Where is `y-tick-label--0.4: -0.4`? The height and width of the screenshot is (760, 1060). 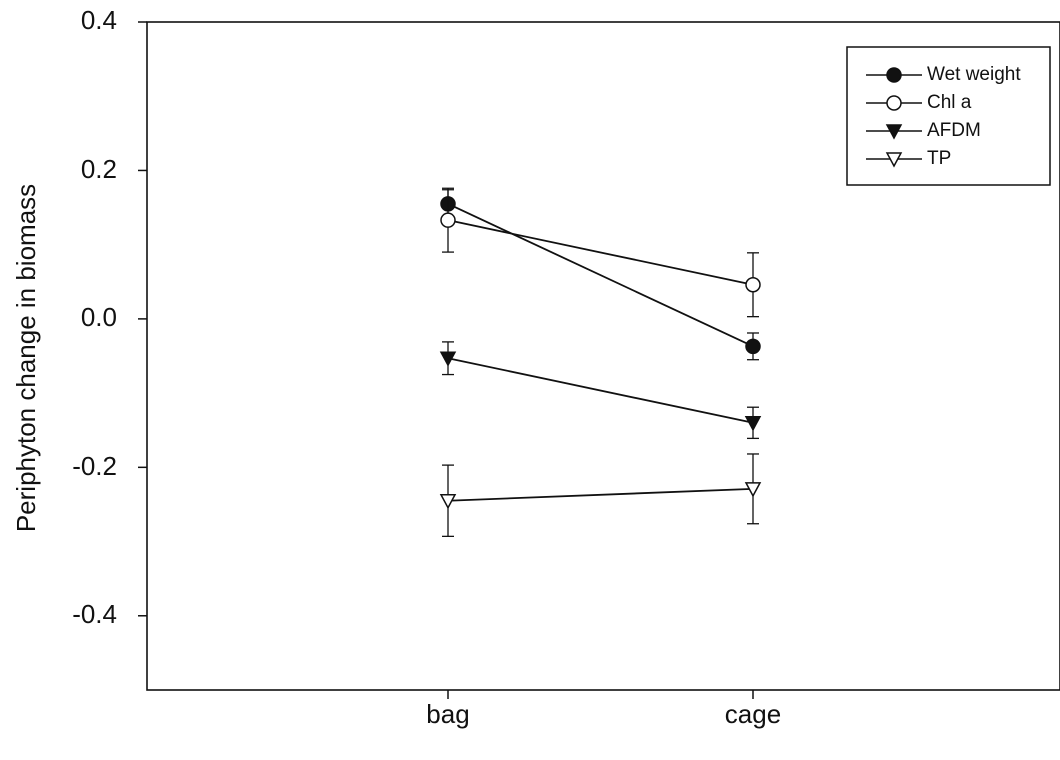
y-tick-label--0.4: -0.4 is located at coordinates (94, 614).